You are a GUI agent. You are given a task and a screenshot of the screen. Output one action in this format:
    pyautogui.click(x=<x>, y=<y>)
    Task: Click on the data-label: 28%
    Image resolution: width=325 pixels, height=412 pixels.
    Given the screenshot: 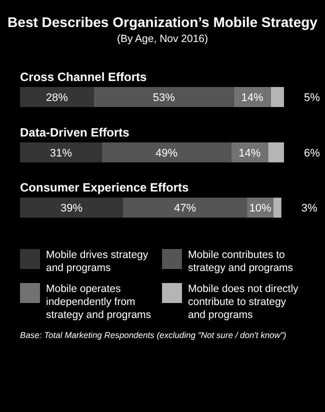 What is the action you would take?
    pyautogui.click(x=57, y=98)
    